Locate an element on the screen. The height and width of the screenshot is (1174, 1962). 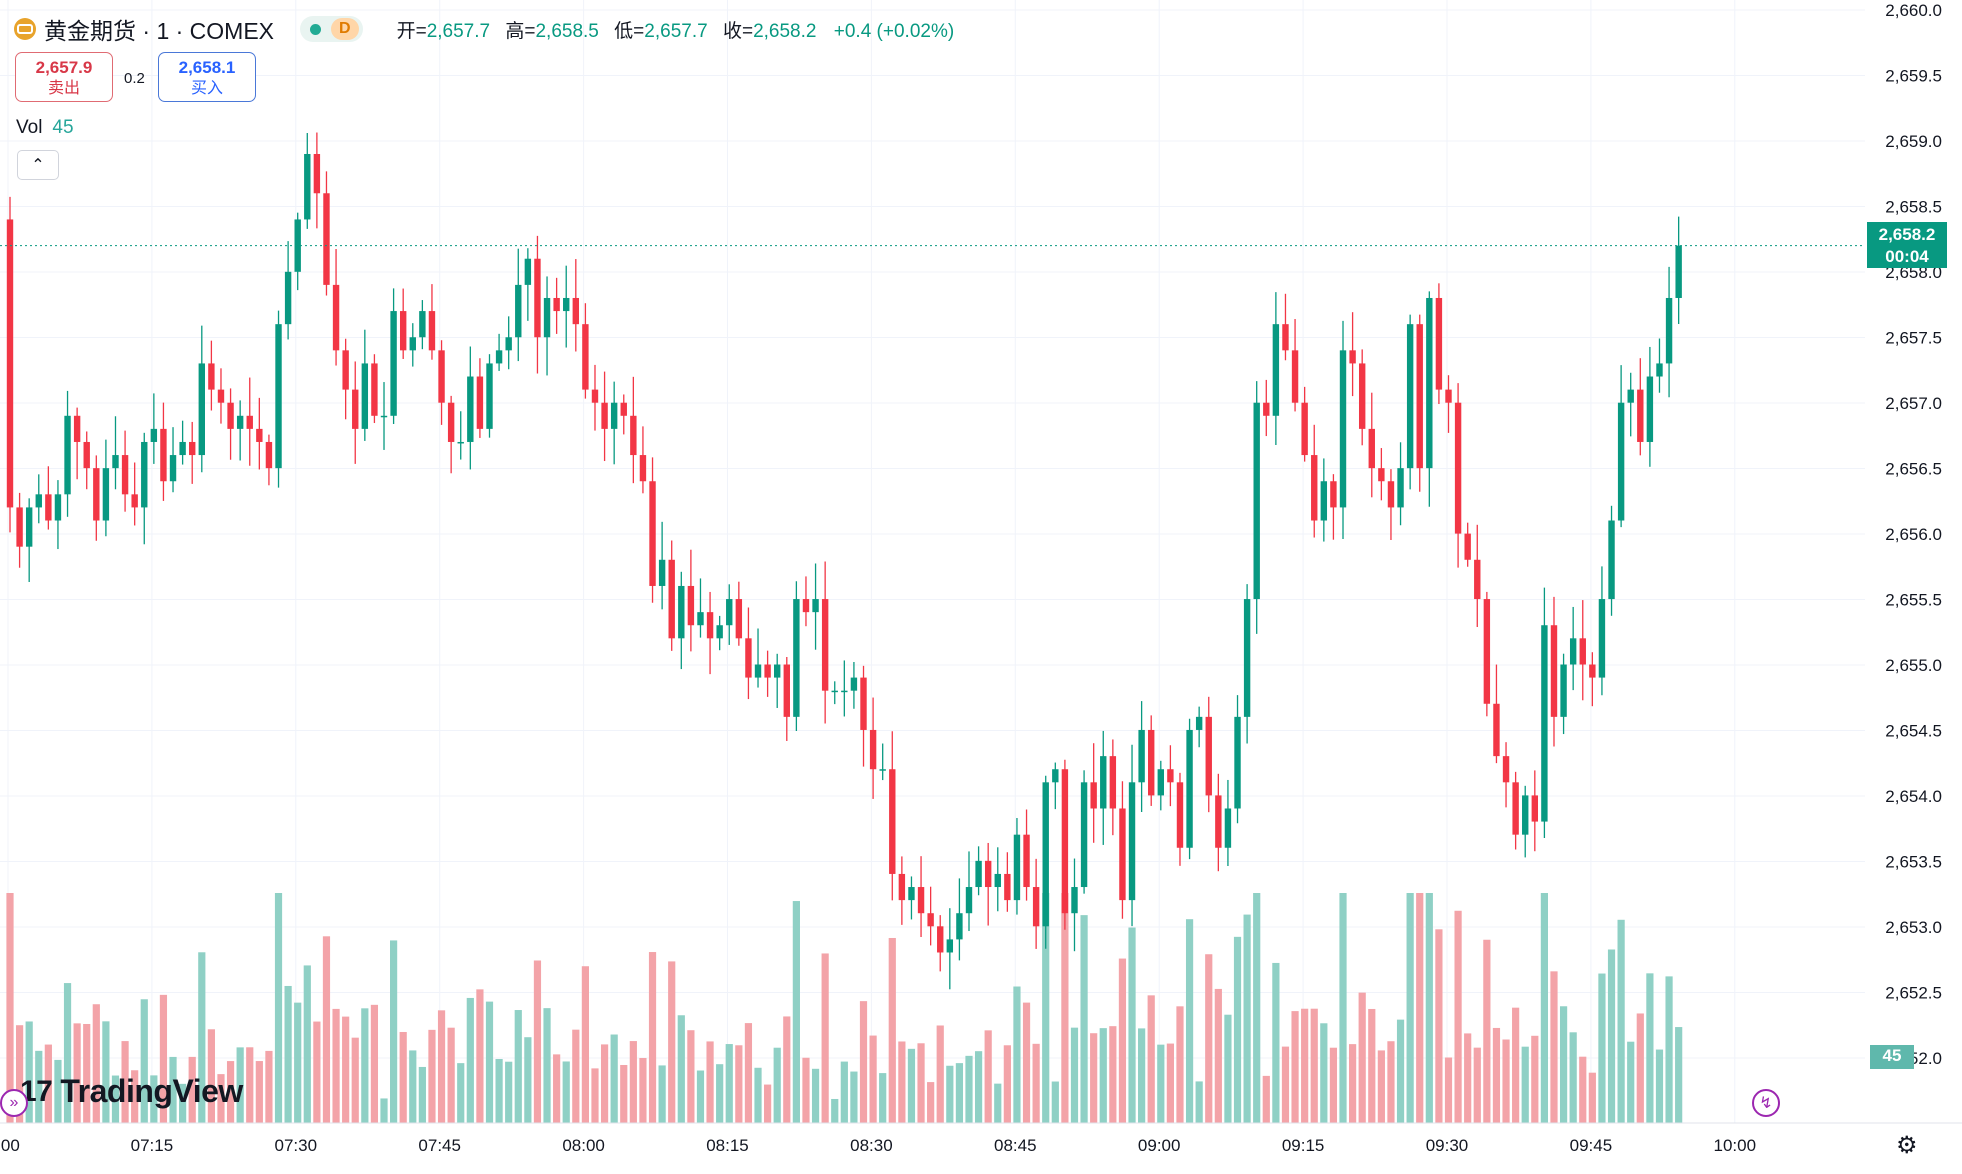
price-tick-label: 2,654.5 is located at coordinates (1913, 731).